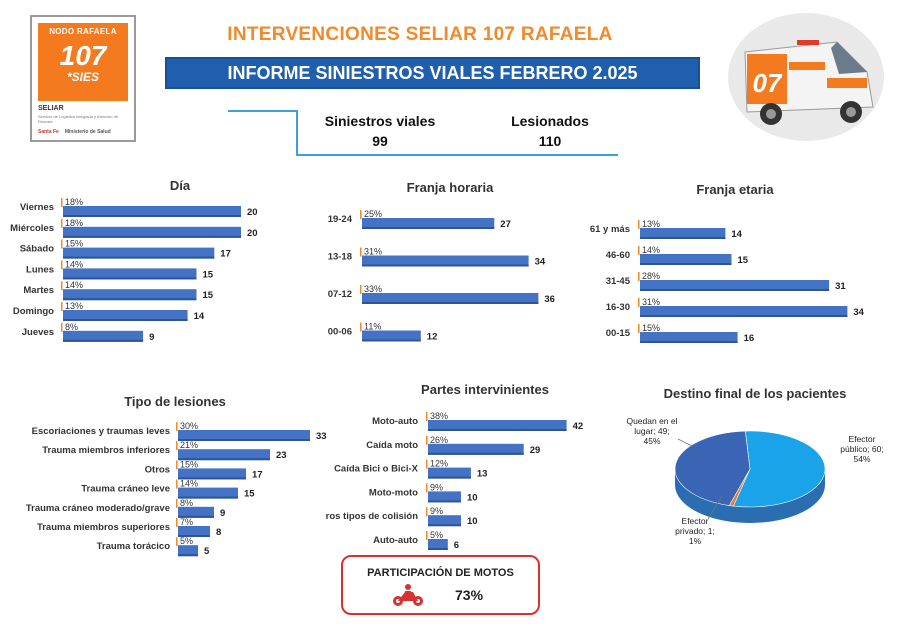 The width and height of the screenshot is (899, 630). I want to click on category-label: Lunes, so click(40, 269).